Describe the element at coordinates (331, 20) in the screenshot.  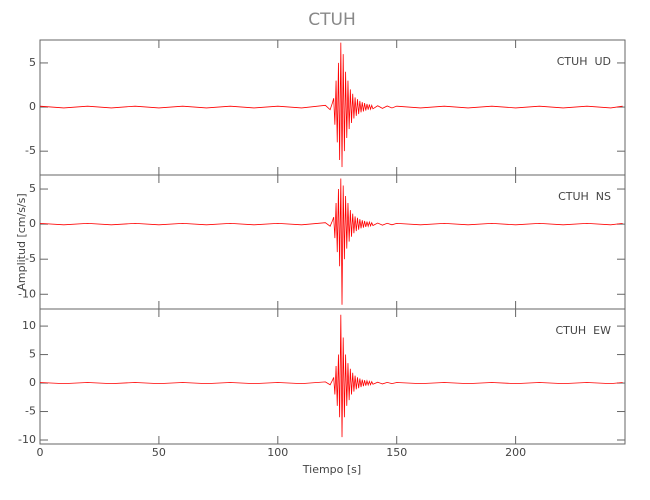
I see `chart-title: CTUH` at that location.